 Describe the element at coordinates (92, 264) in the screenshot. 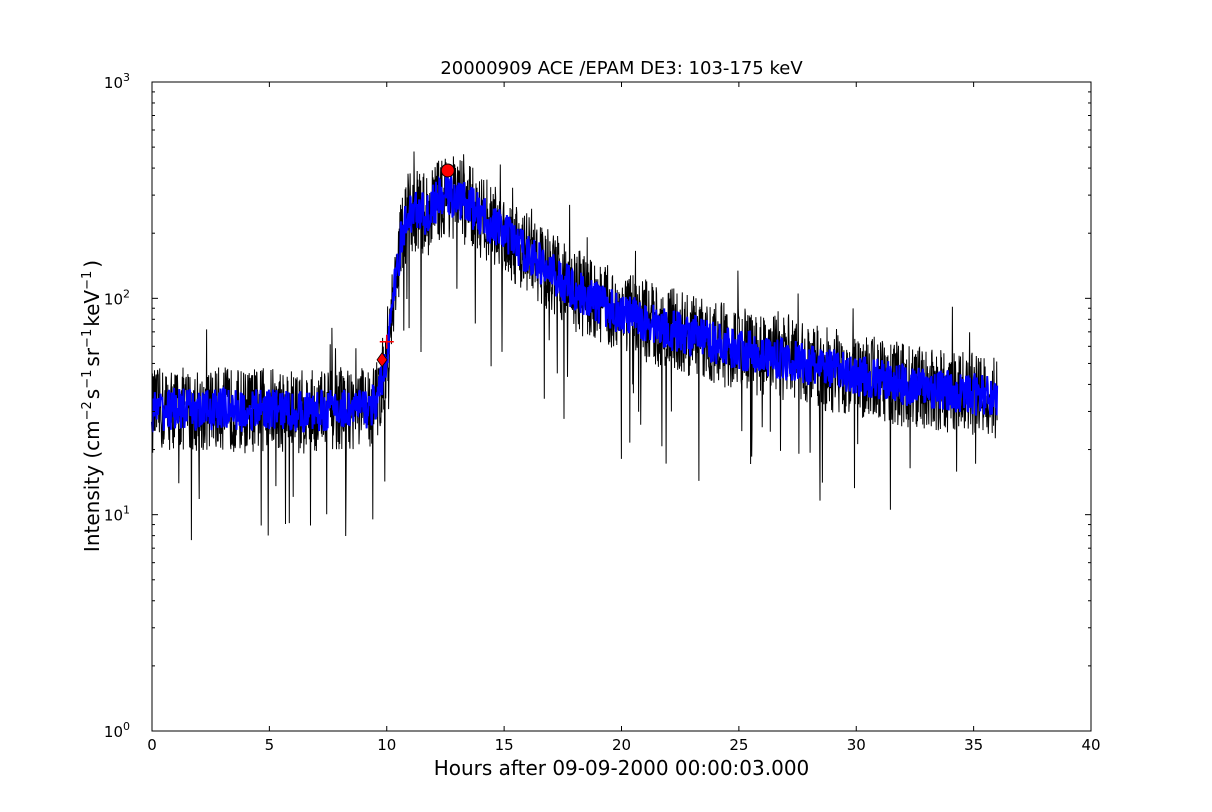

I see `y-label-suffix: )` at that location.